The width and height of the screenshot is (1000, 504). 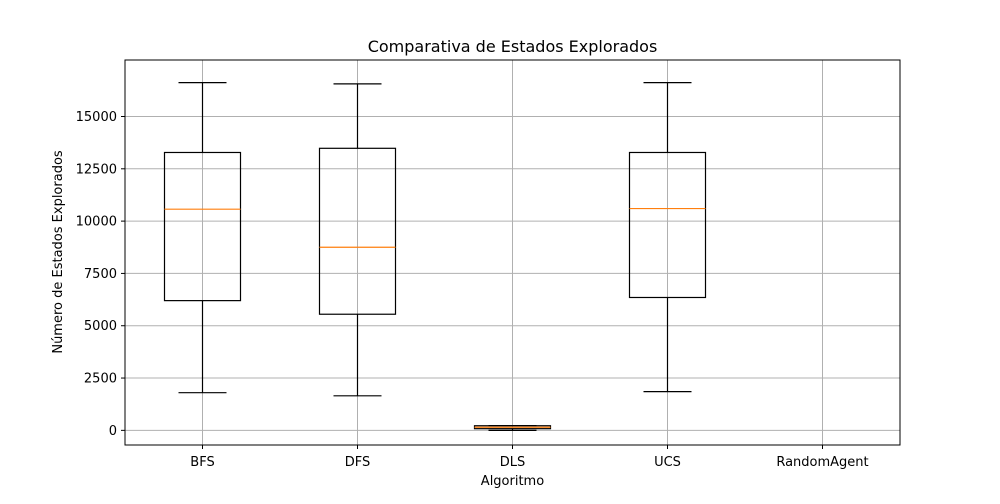 I want to click on y-axis-label: Número de Estados Explorados, so click(x=58, y=252).